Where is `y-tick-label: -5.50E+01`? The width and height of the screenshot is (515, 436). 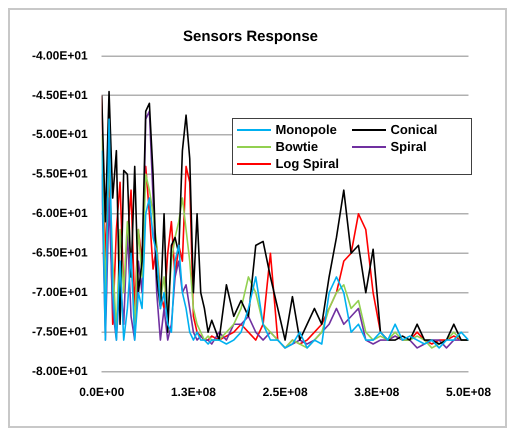 y-tick-label: -5.50E+01 is located at coordinates (60, 173).